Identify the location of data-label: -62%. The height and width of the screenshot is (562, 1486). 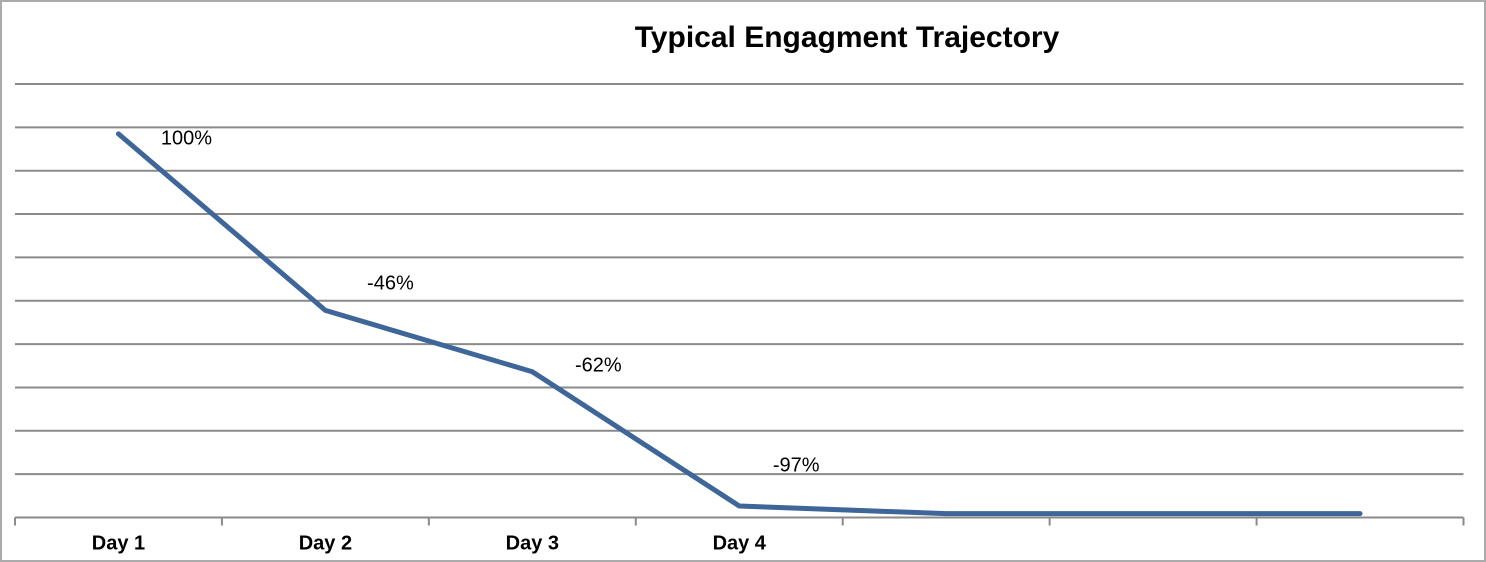
(598, 365).